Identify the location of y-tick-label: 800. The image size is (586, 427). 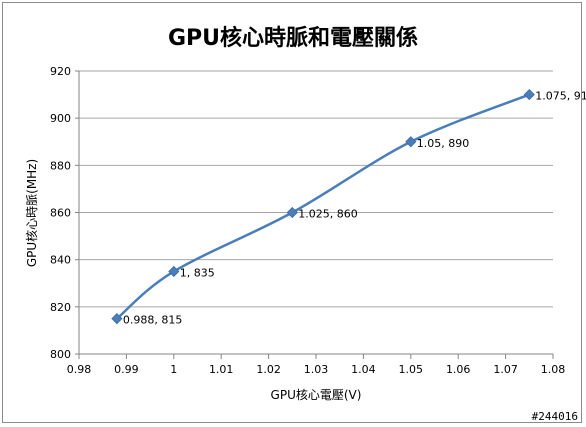
(60, 354).